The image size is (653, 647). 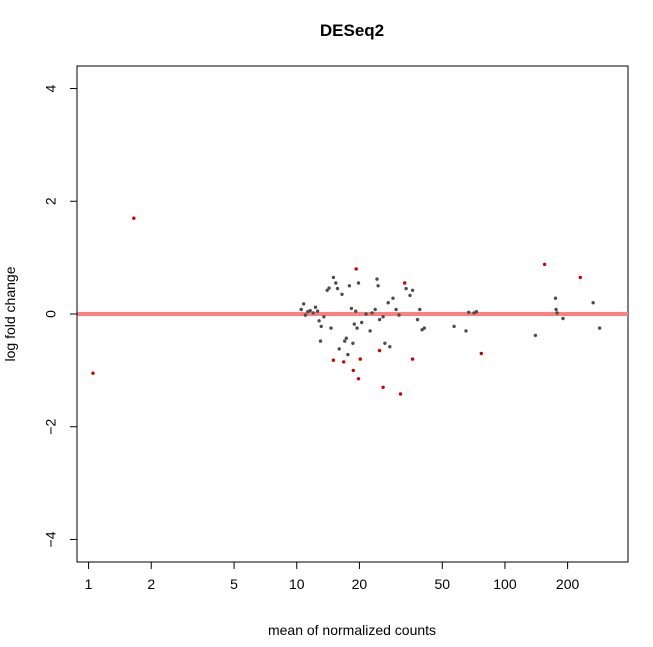 I want to click on y-axis: −4 −2 0 2 4, so click(x=60, y=315).